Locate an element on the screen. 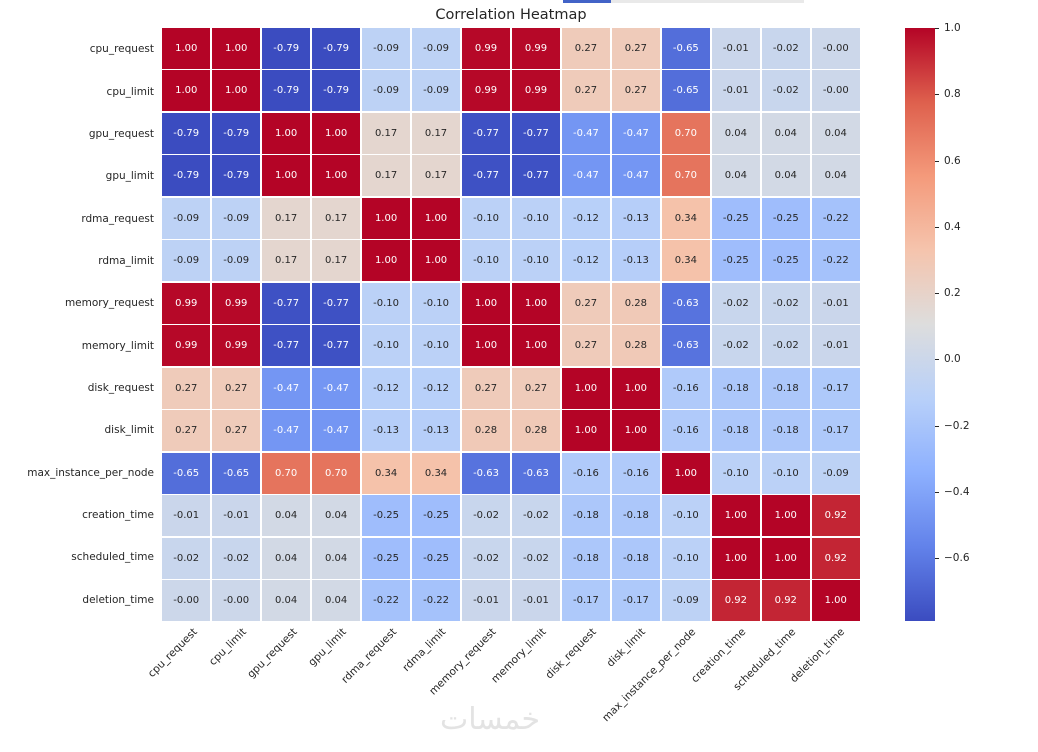  heatmap-cell: -0.65 is located at coordinates (186, 473).